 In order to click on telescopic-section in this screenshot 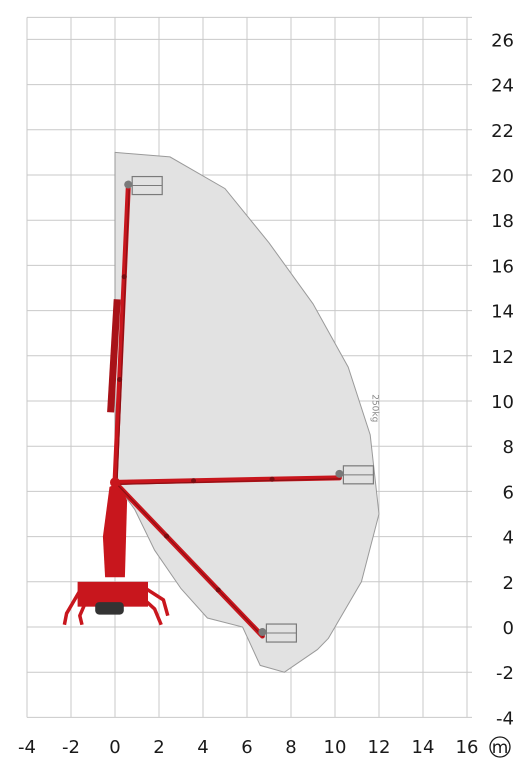, I will do `click(114, 356)`.